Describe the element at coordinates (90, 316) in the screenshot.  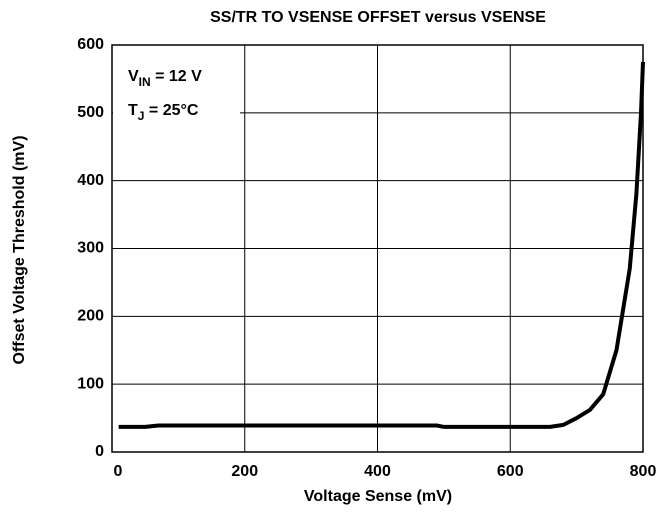
I see `y-tick-label: 200` at that location.